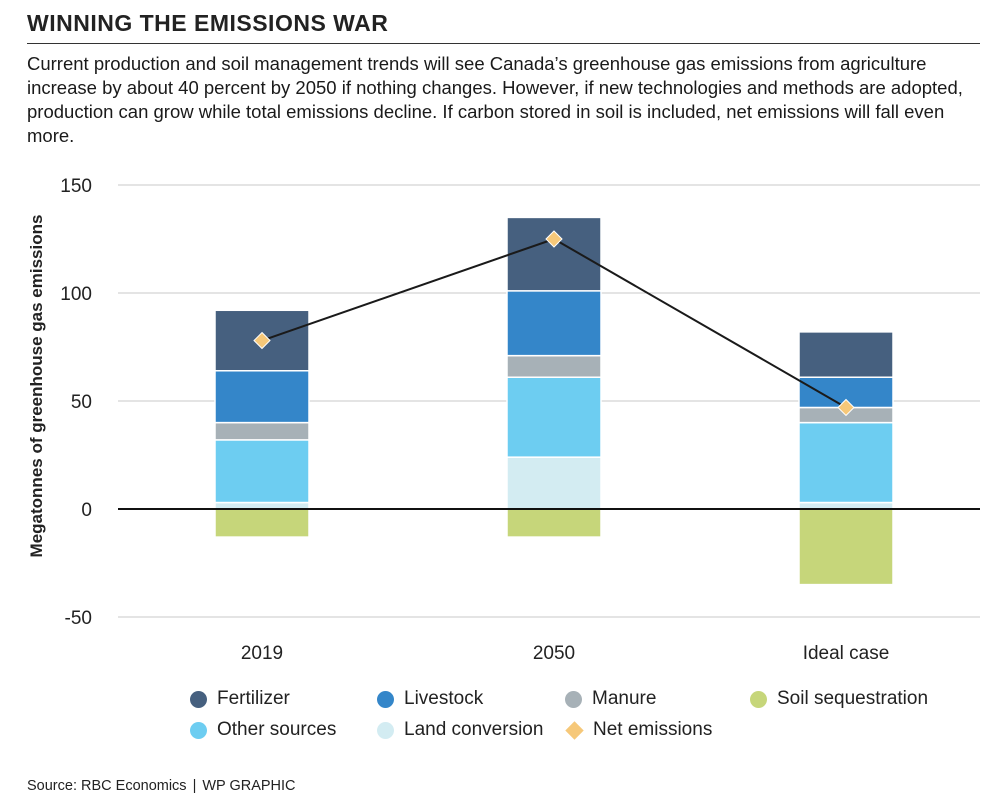 The image size is (1000, 803). What do you see at coordinates (846, 653) in the screenshot?
I see `x-tick-label: Ideal case` at bounding box center [846, 653].